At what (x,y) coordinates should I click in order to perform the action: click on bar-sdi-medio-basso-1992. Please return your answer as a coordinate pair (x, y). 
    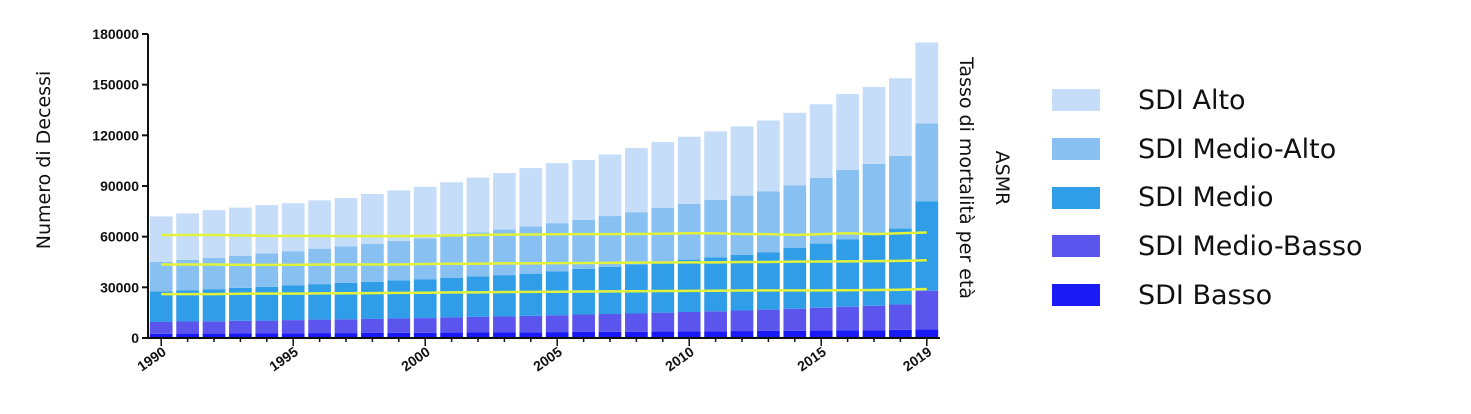
    Looking at the image, I should click on (214, 327).